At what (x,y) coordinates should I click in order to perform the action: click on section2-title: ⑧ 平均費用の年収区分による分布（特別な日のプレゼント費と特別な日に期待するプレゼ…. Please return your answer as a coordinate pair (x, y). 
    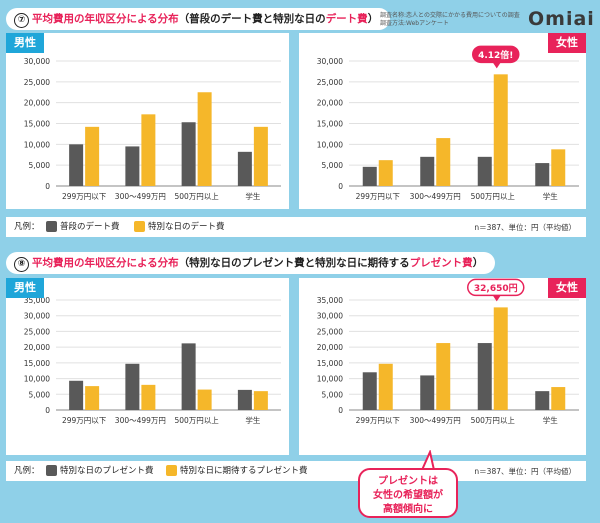
    Looking at the image, I should click on (251, 263).